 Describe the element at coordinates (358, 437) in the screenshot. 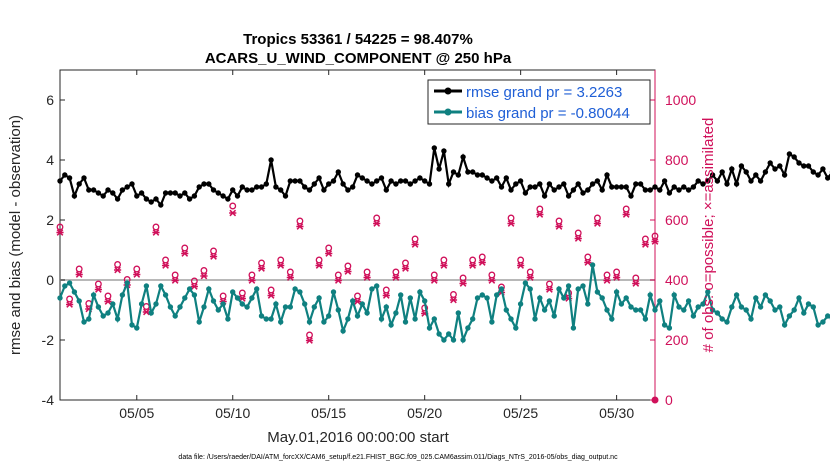

I see `x-axis-label: May.01,2016 00:00:00 start` at that location.